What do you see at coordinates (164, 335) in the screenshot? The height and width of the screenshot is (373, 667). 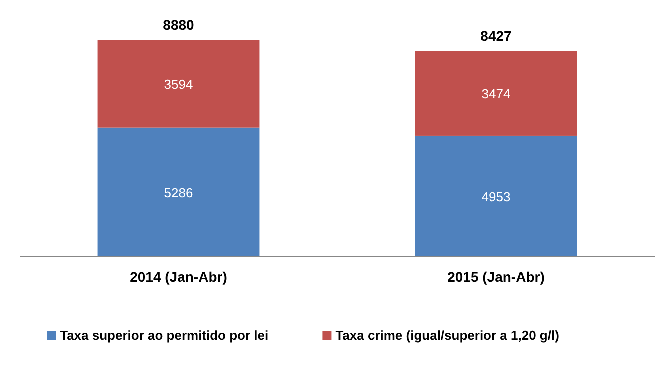 I see `legend-label: Taxa superior ao permitido por lei` at bounding box center [164, 335].